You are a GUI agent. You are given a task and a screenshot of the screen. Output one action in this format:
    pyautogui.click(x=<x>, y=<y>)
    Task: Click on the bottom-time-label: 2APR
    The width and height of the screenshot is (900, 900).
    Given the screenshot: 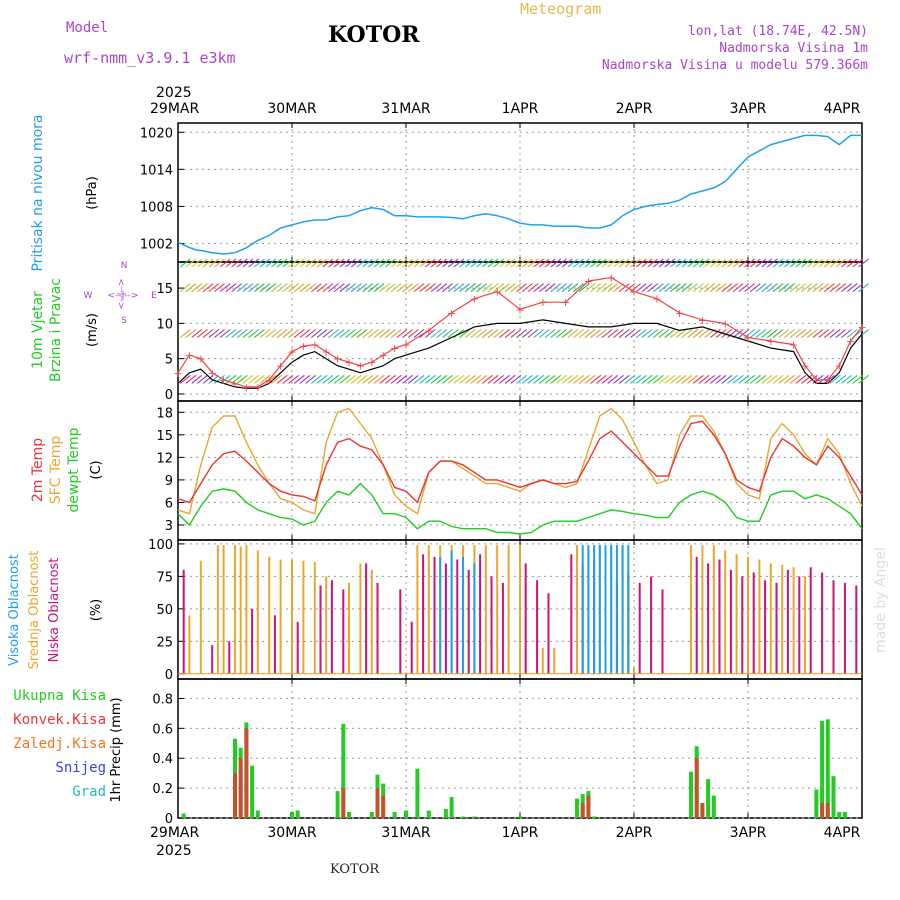 What is the action you would take?
    pyautogui.click(x=634, y=833)
    